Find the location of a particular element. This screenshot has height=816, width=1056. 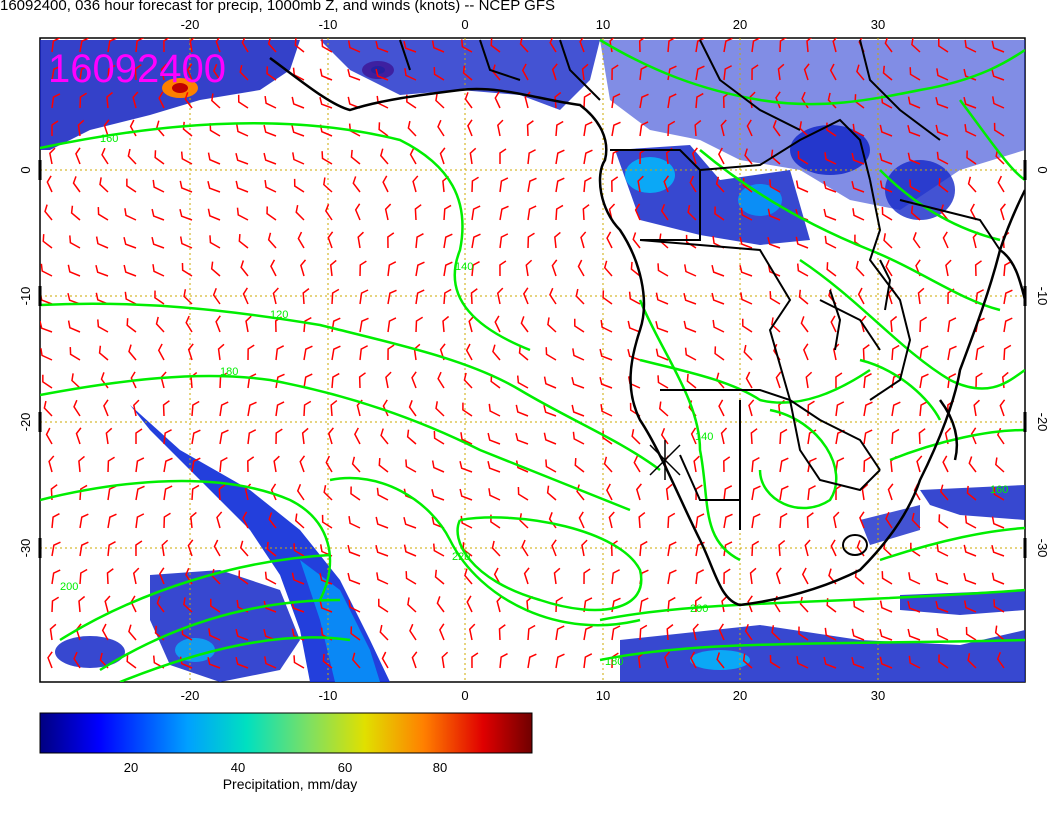

contour-label: 160 is located at coordinates (999, 490).